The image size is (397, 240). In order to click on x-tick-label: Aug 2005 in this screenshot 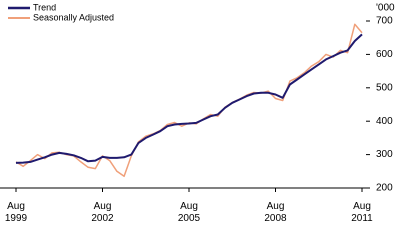, I will do `click(189, 212)`.